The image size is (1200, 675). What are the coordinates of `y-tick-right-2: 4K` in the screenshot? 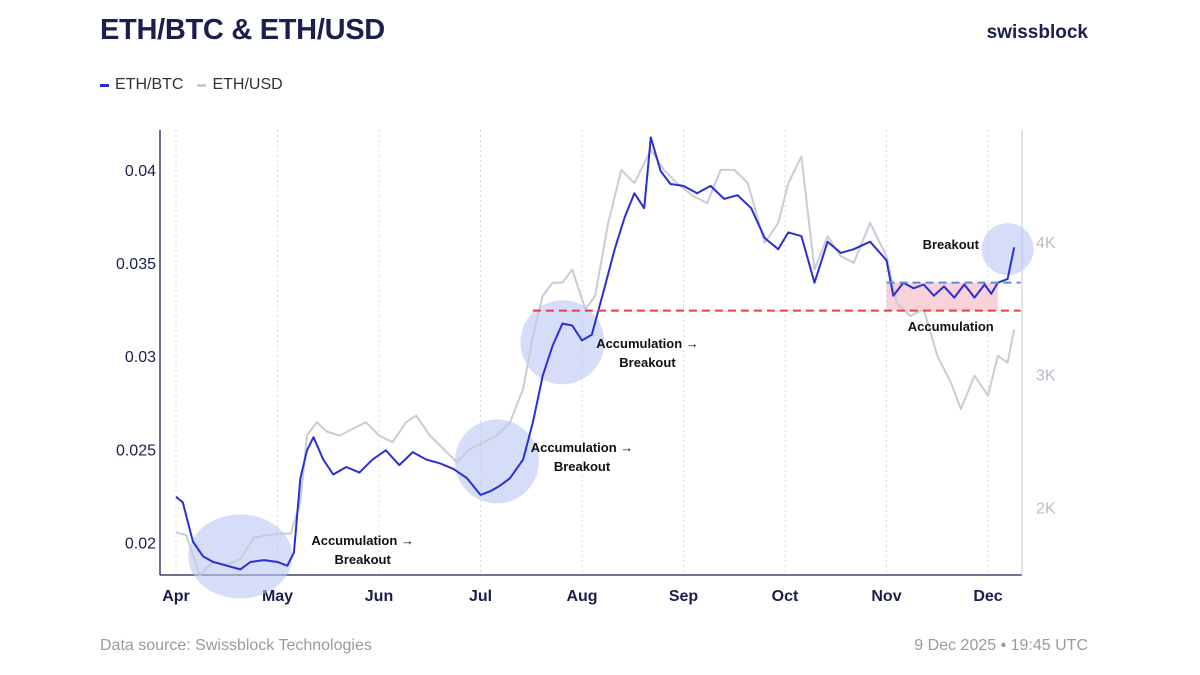 It's located at (1046, 243).